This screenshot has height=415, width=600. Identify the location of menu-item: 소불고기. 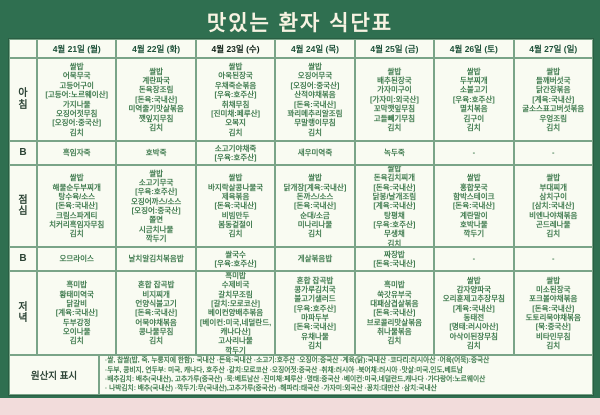
(474, 90).